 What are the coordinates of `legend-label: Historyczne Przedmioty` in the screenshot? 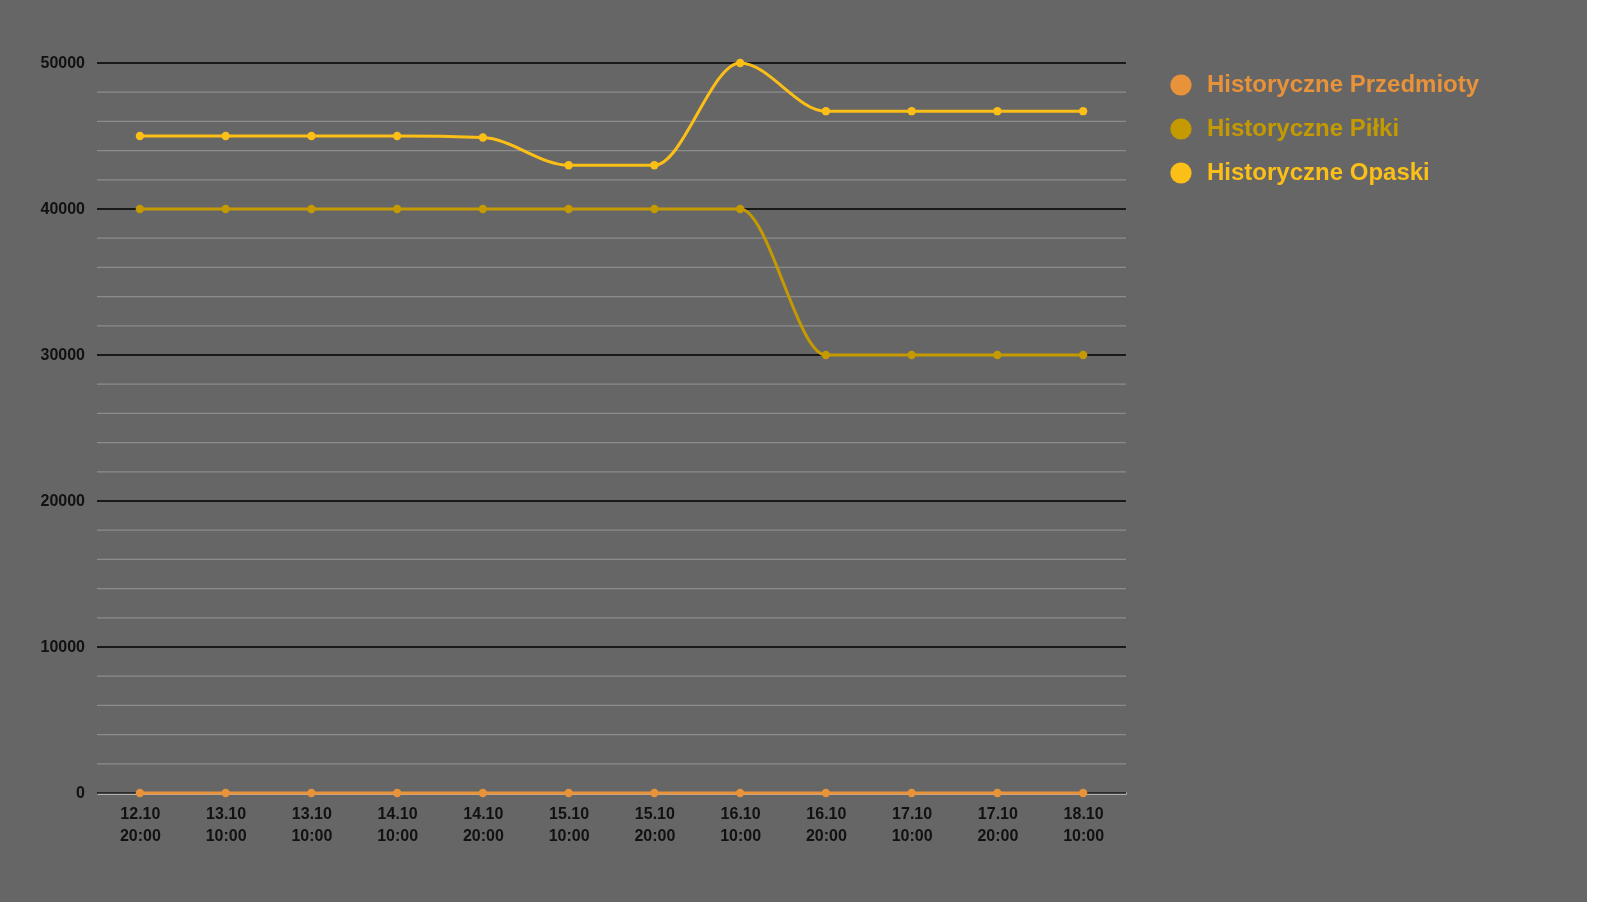 It's located at (1343, 83).